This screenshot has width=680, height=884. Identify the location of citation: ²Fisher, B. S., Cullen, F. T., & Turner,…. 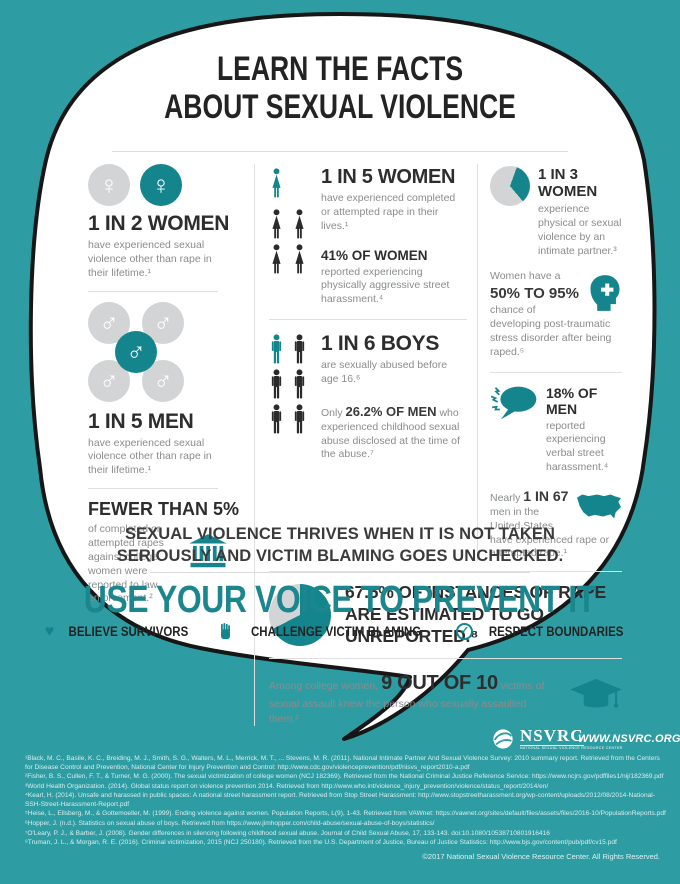
(344, 777).